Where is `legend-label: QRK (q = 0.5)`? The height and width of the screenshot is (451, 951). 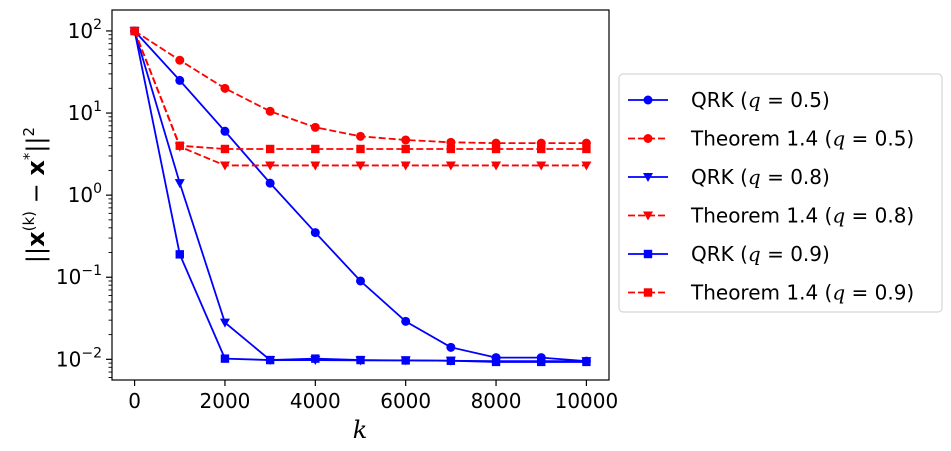 legend-label: QRK (q = 0.5) is located at coordinates (760, 100).